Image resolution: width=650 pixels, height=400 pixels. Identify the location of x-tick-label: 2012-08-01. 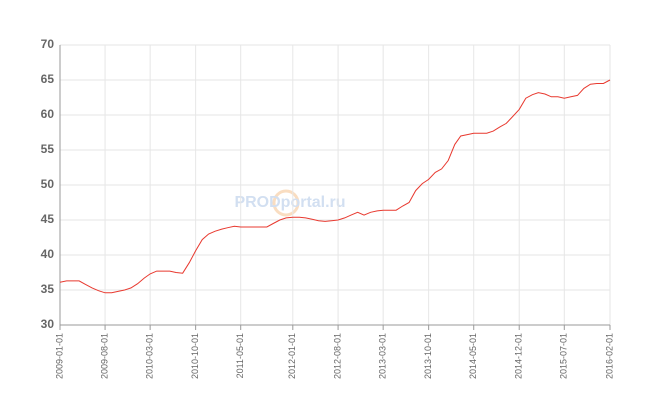
(337, 356).